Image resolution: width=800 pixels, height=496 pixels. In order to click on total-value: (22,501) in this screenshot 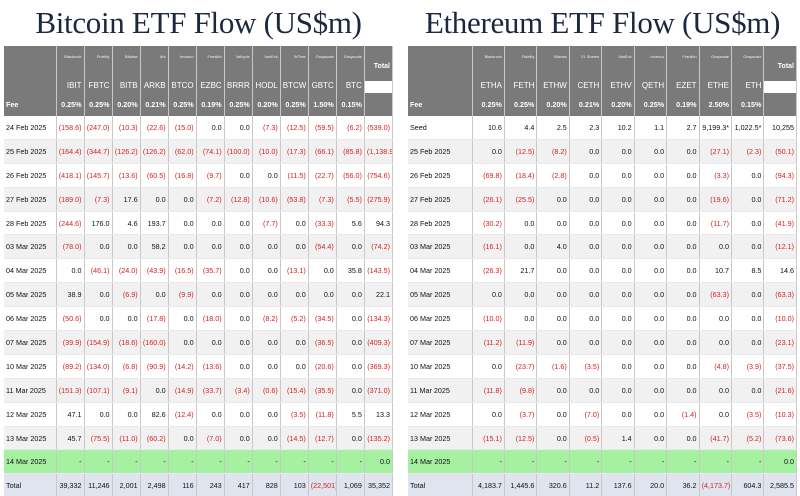, I will do `click(322, 484)`.